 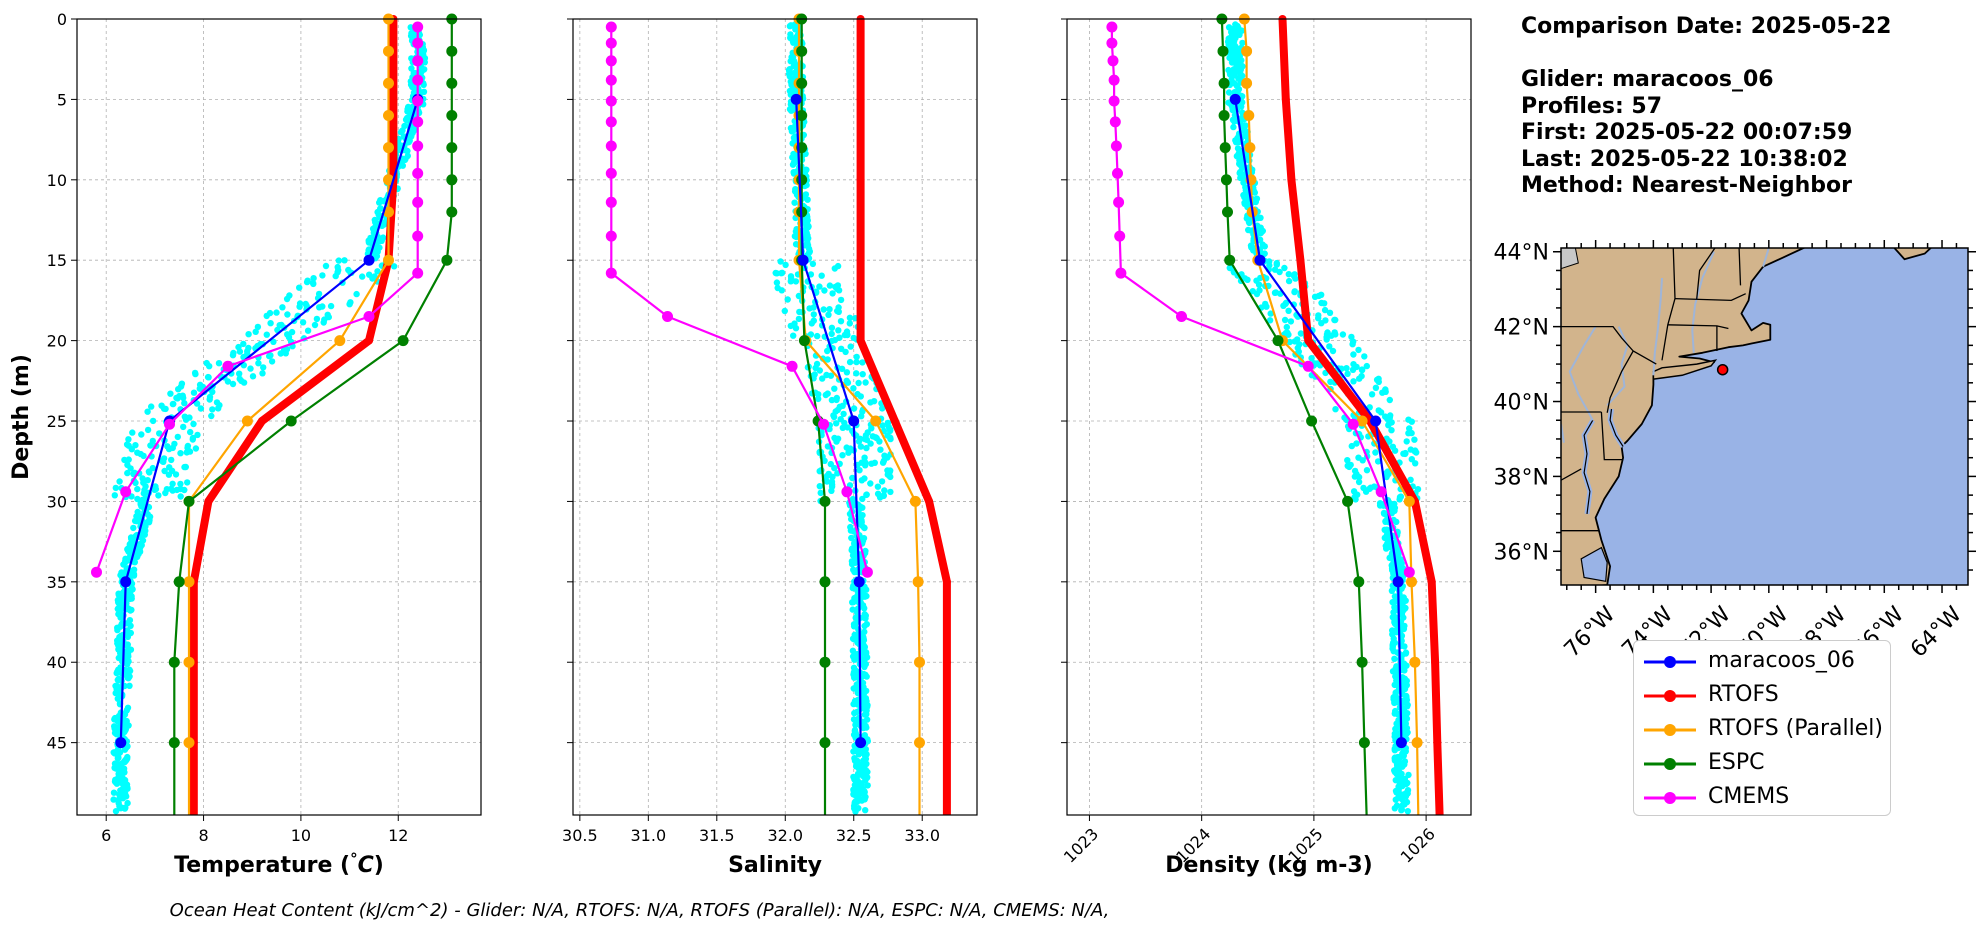 What do you see at coordinates (649, 835) in the screenshot?
I see `x-tick-label: 31.0` at bounding box center [649, 835].